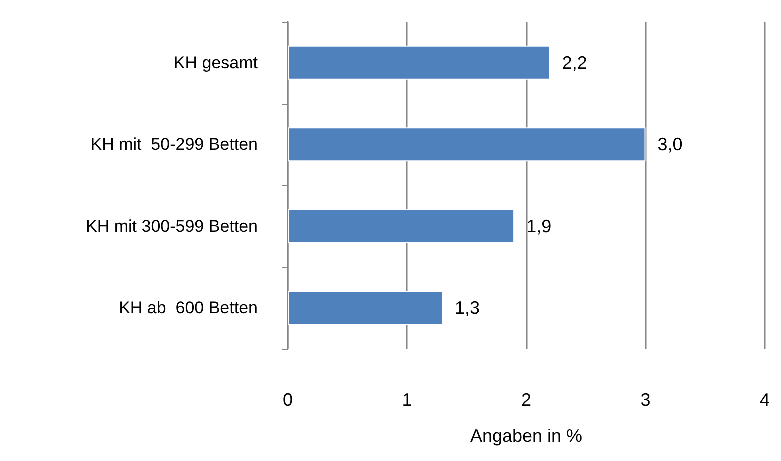  I want to click on y-tick-label: KH mit 50-299 Betten, so click(174, 144).